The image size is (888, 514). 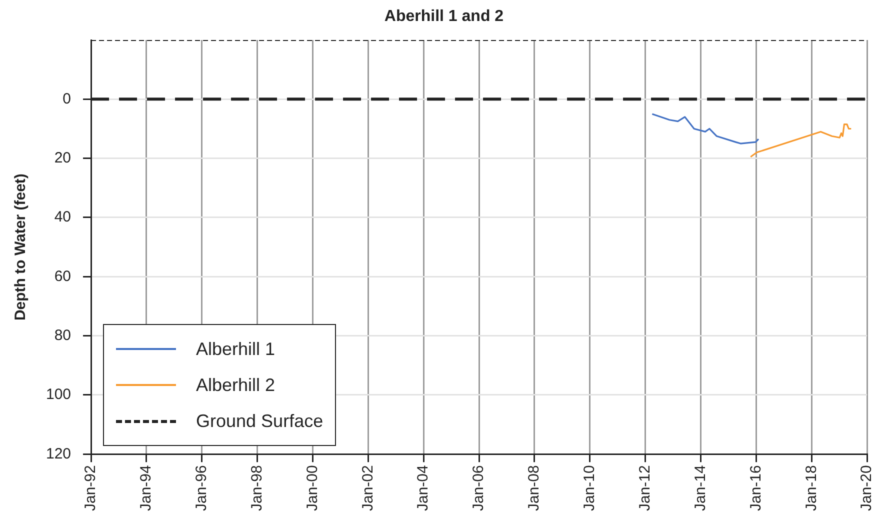 I want to click on x-tick-label: Jan-02, so click(x=367, y=488).